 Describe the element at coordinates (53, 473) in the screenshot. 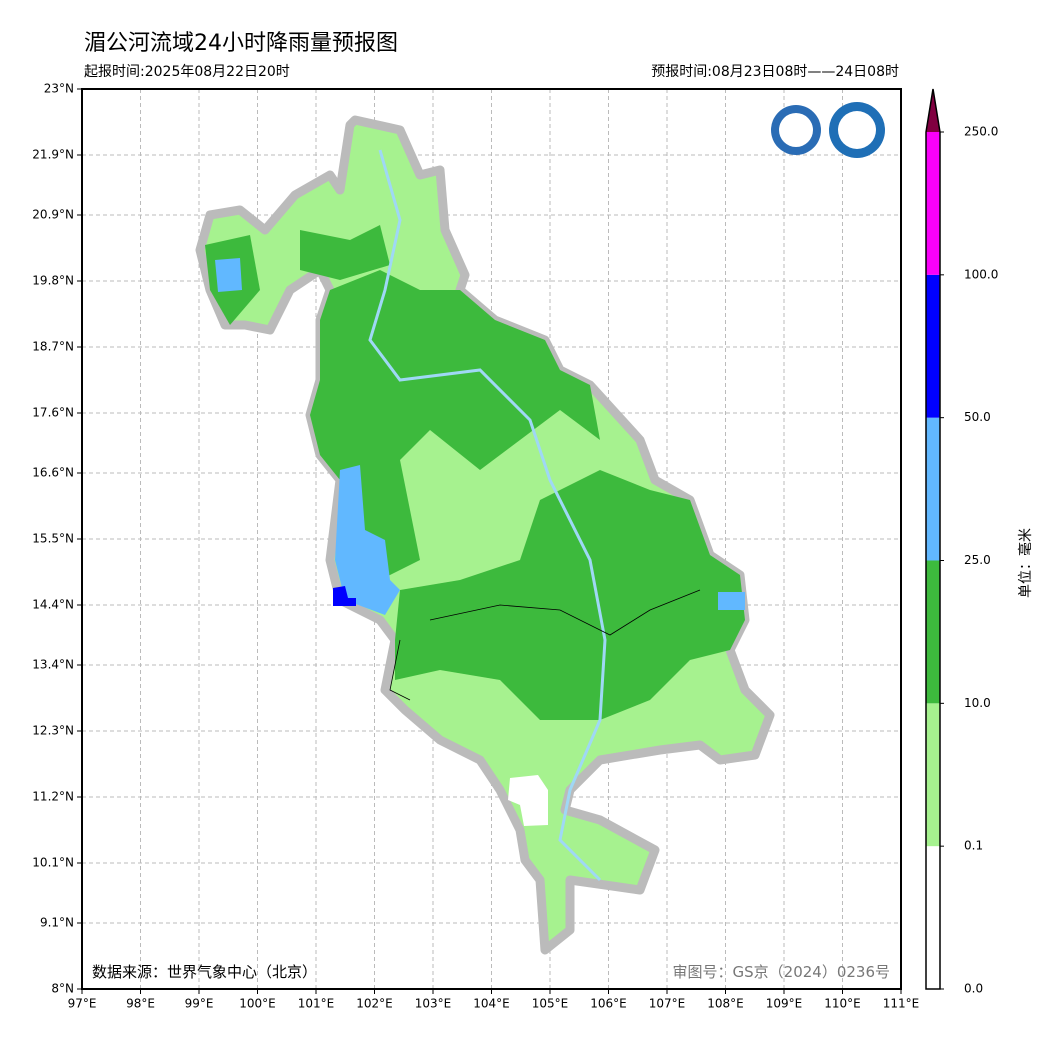

I see `y-tick-label: 16.6°N` at that location.